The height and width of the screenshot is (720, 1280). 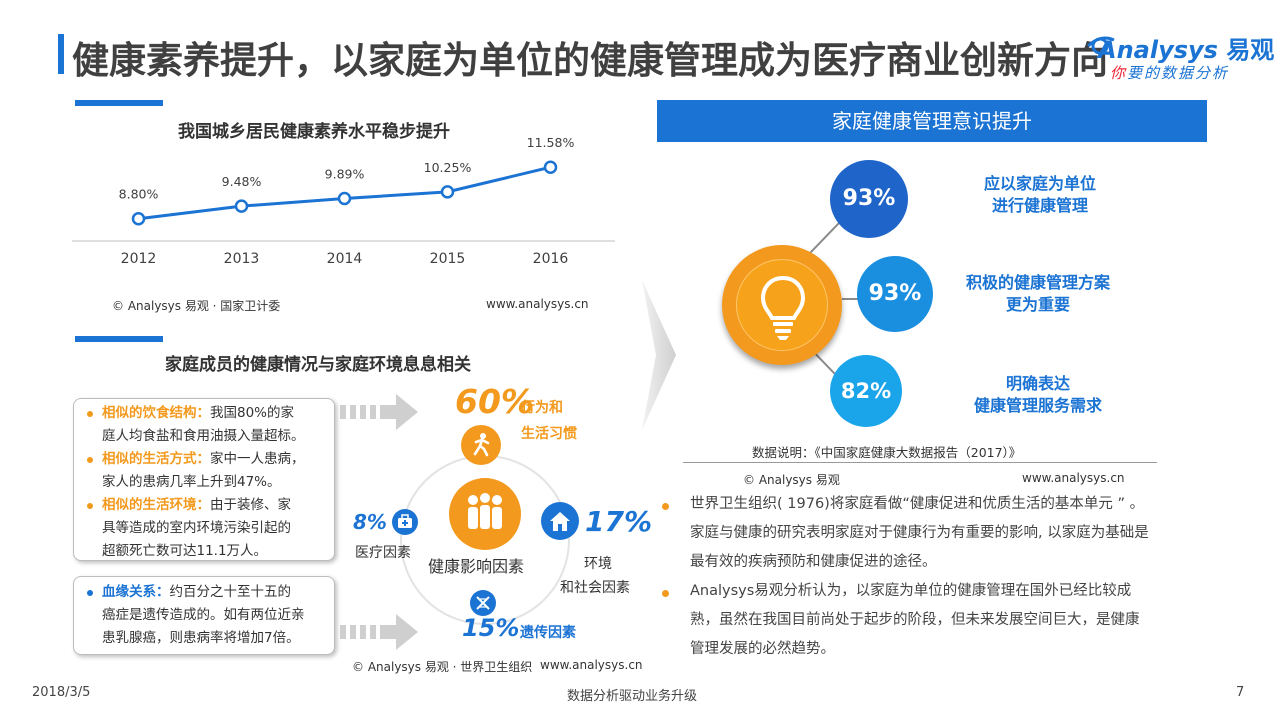 What do you see at coordinates (598, 564) in the screenshot?
I see `environment-label-line: 环境` at bounding box center [598, 564].